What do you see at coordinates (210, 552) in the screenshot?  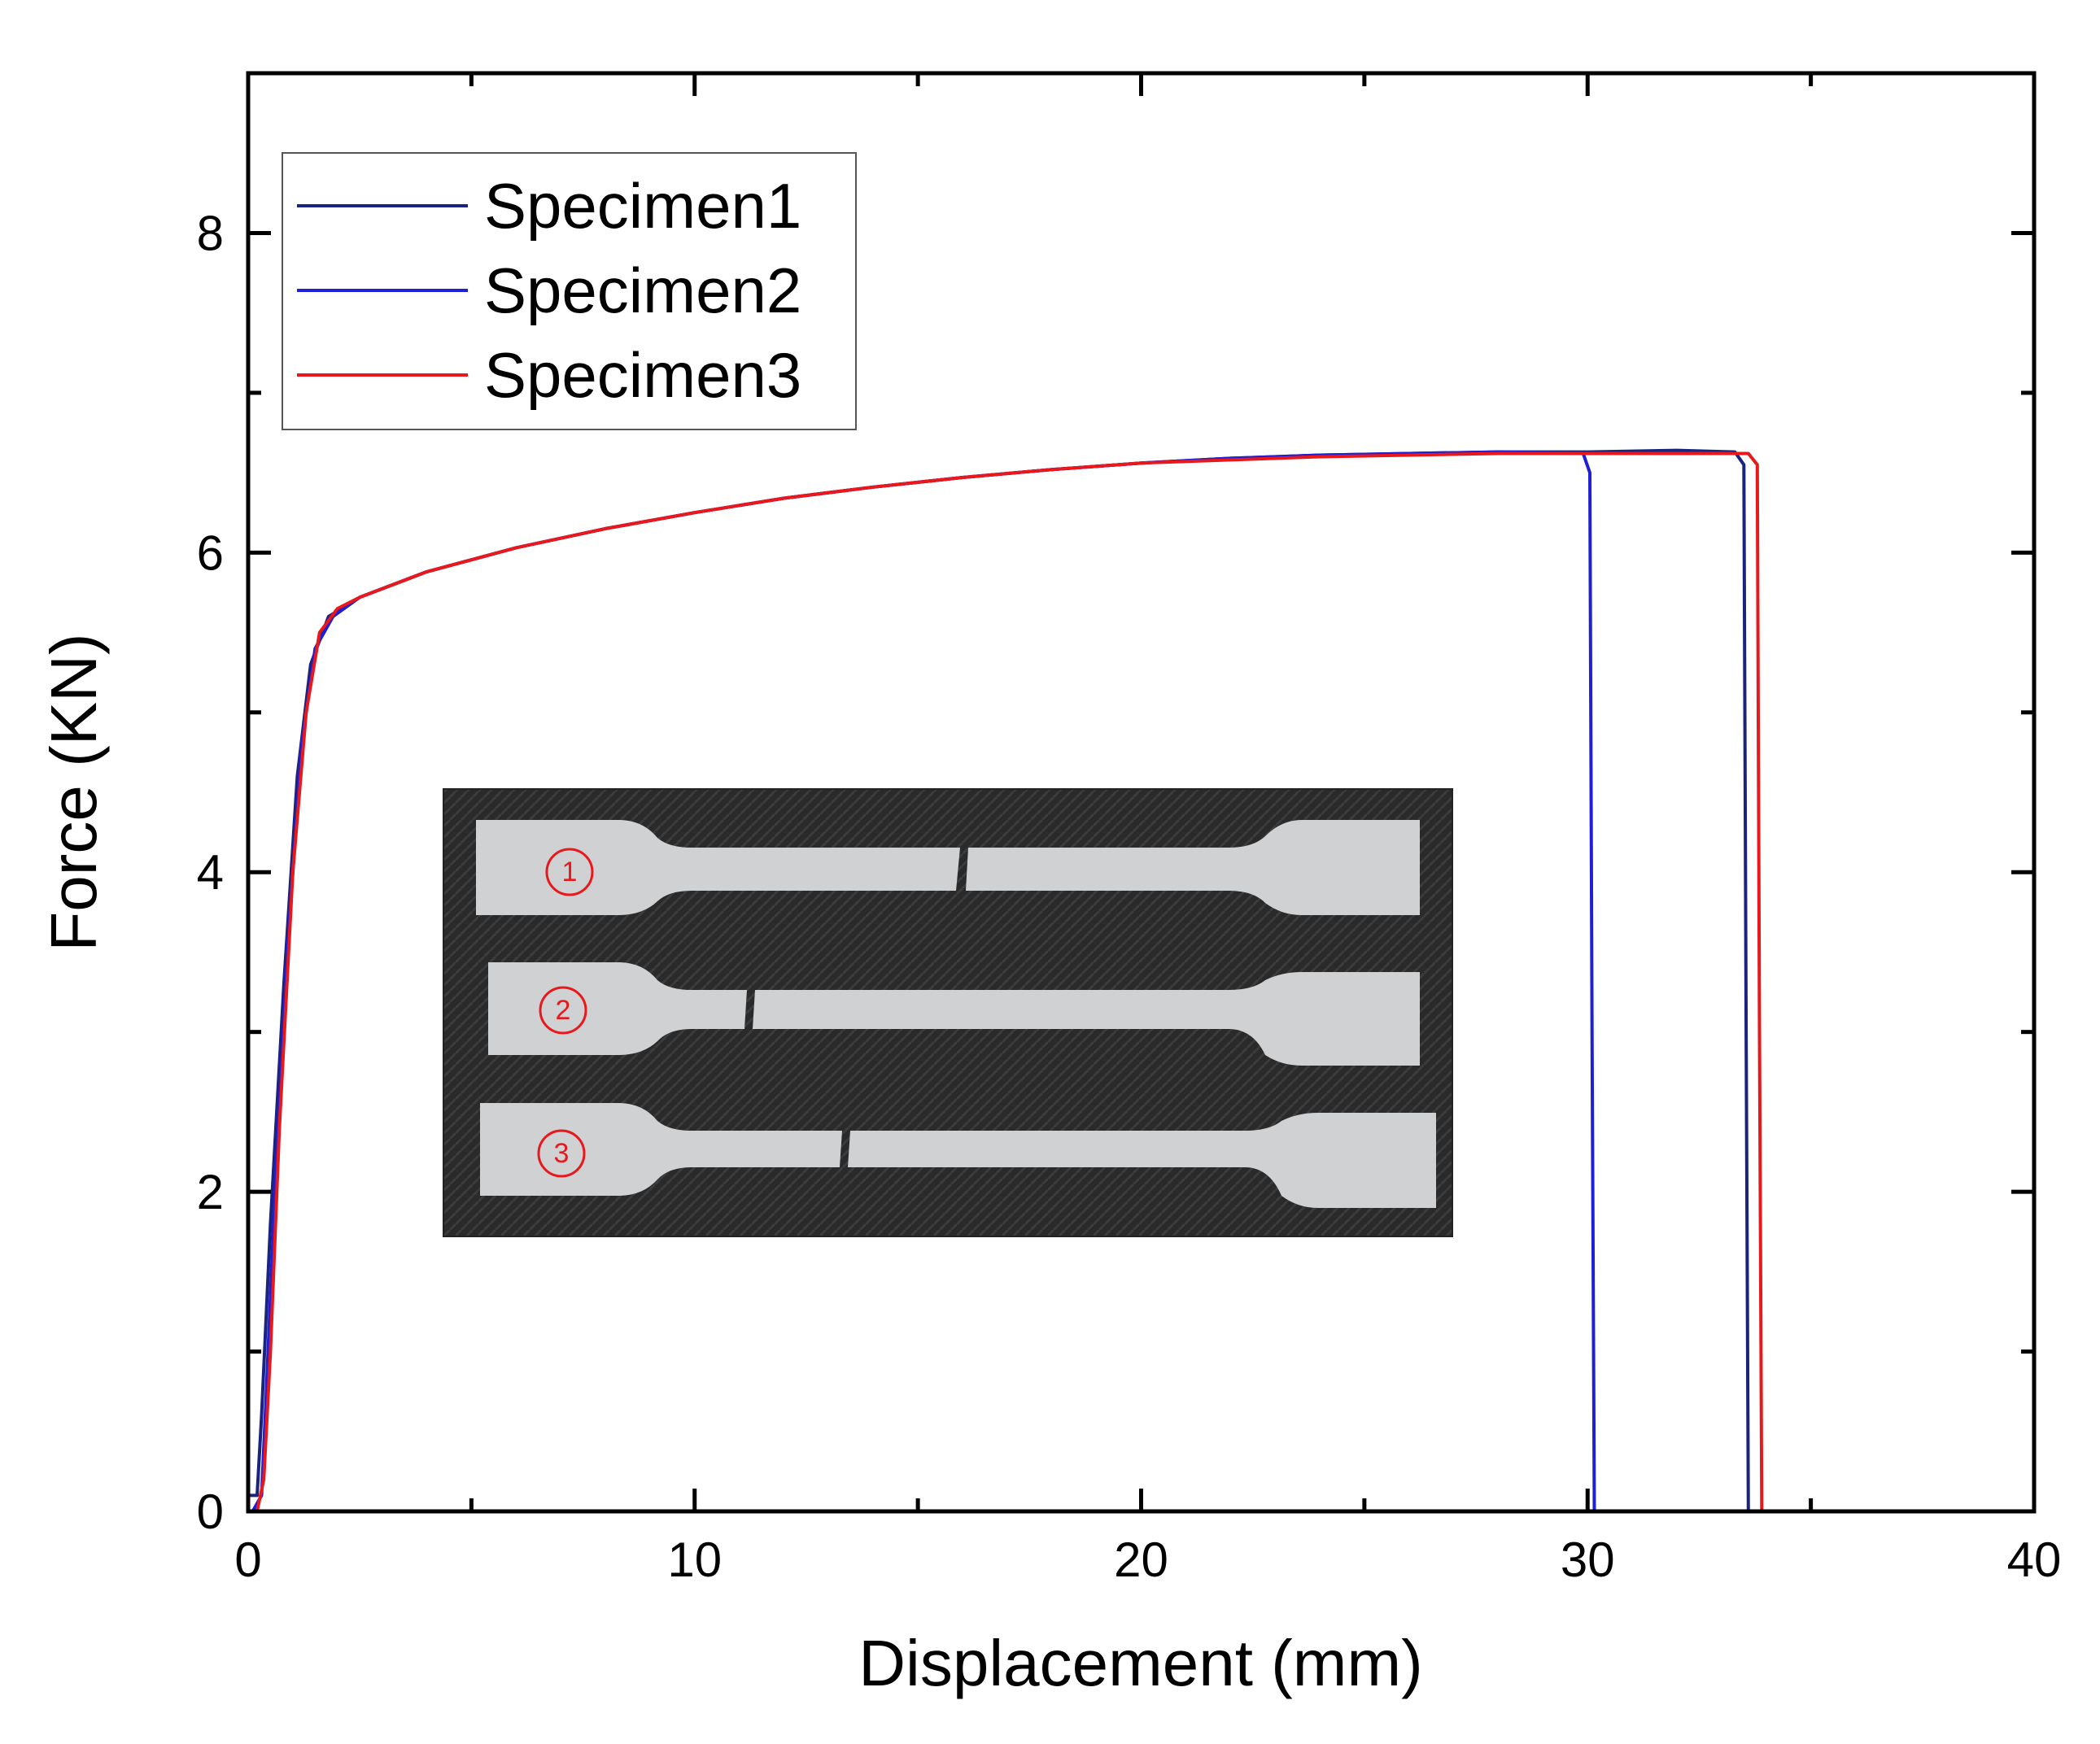 I see `y-tick-label-6: 6` at bounding box center [210, 552].